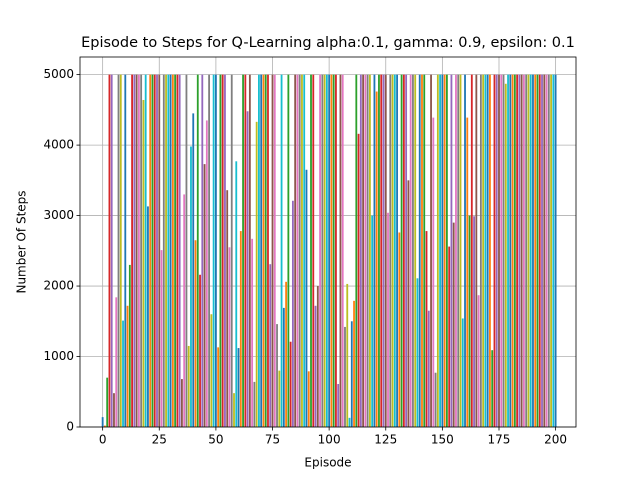 This screenshot has height=480, width=640. What do you see at coordinates (272, 440) in the screenshot?
I see `x-tick-label: 75` at bounding box center [272, 440].